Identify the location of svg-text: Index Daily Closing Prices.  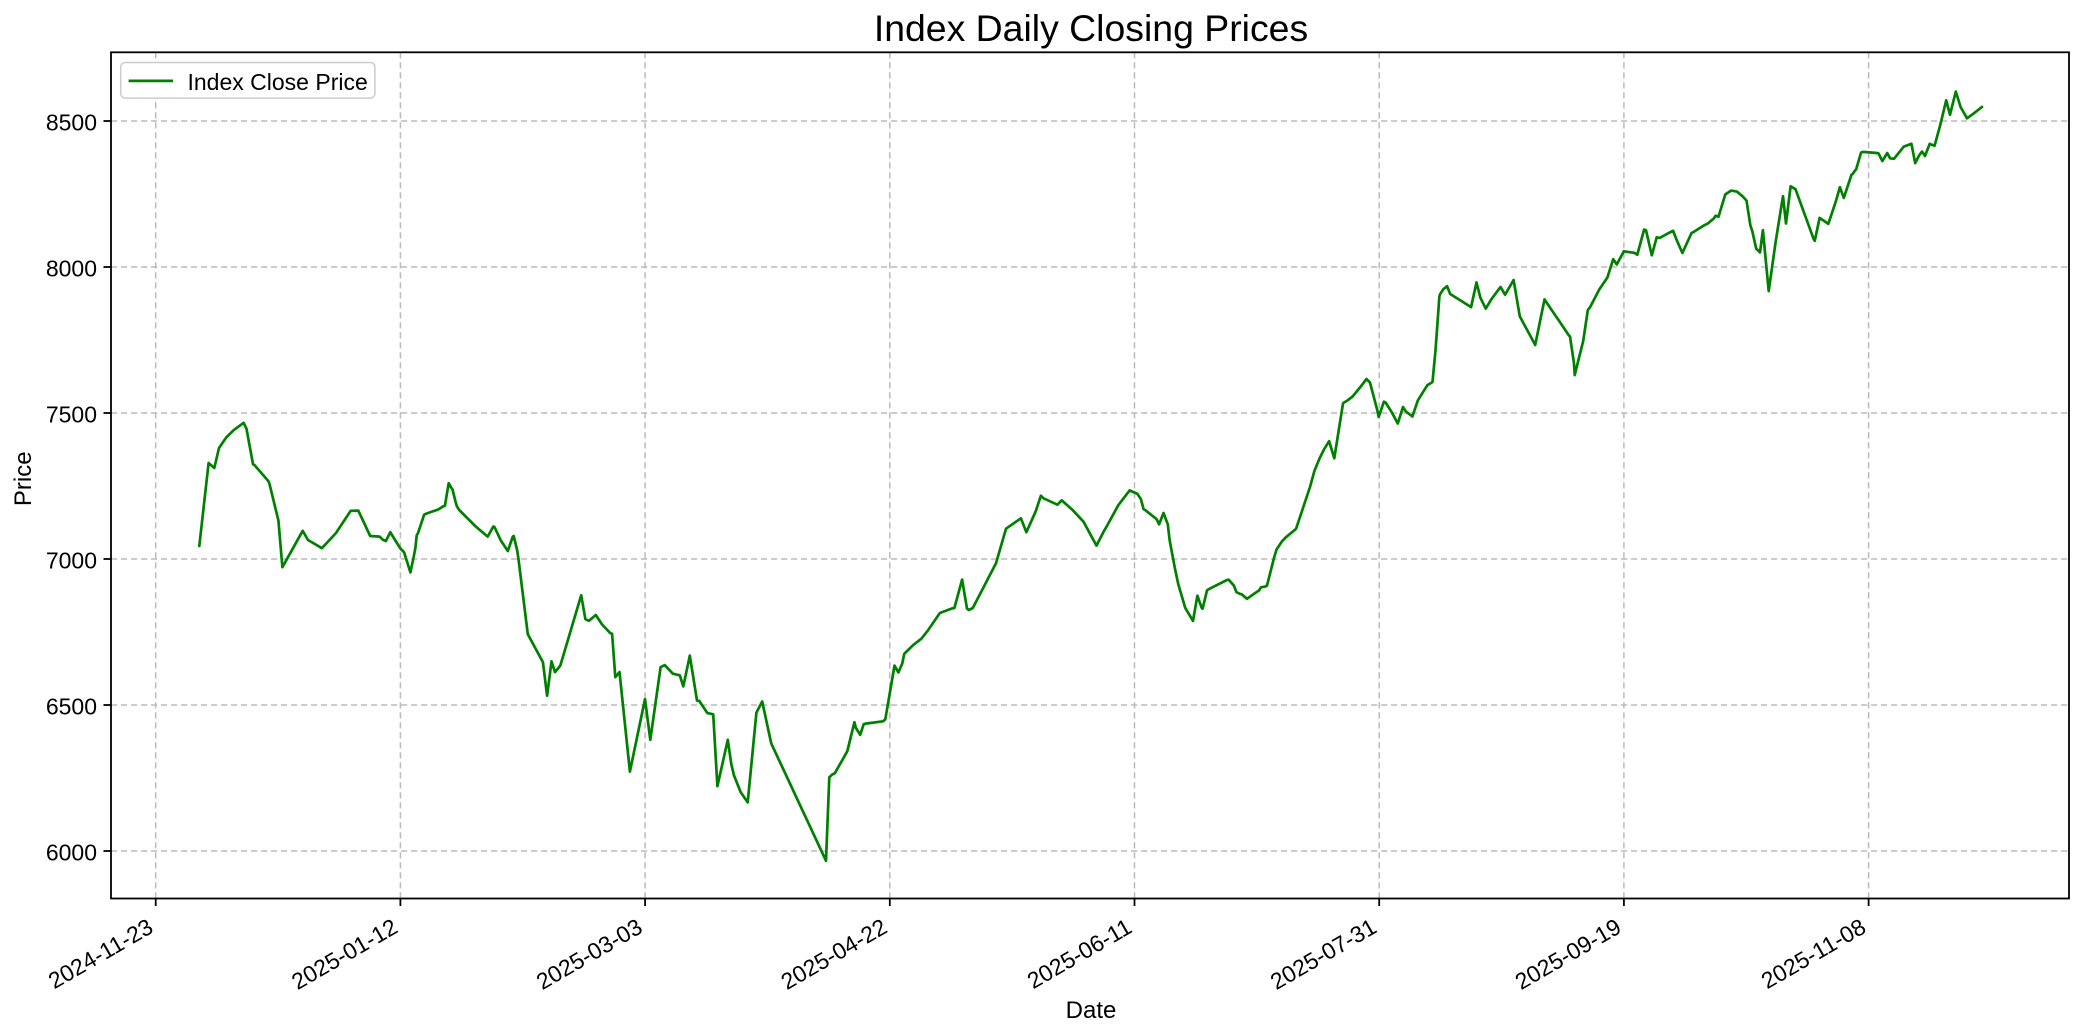
(1091, 28).